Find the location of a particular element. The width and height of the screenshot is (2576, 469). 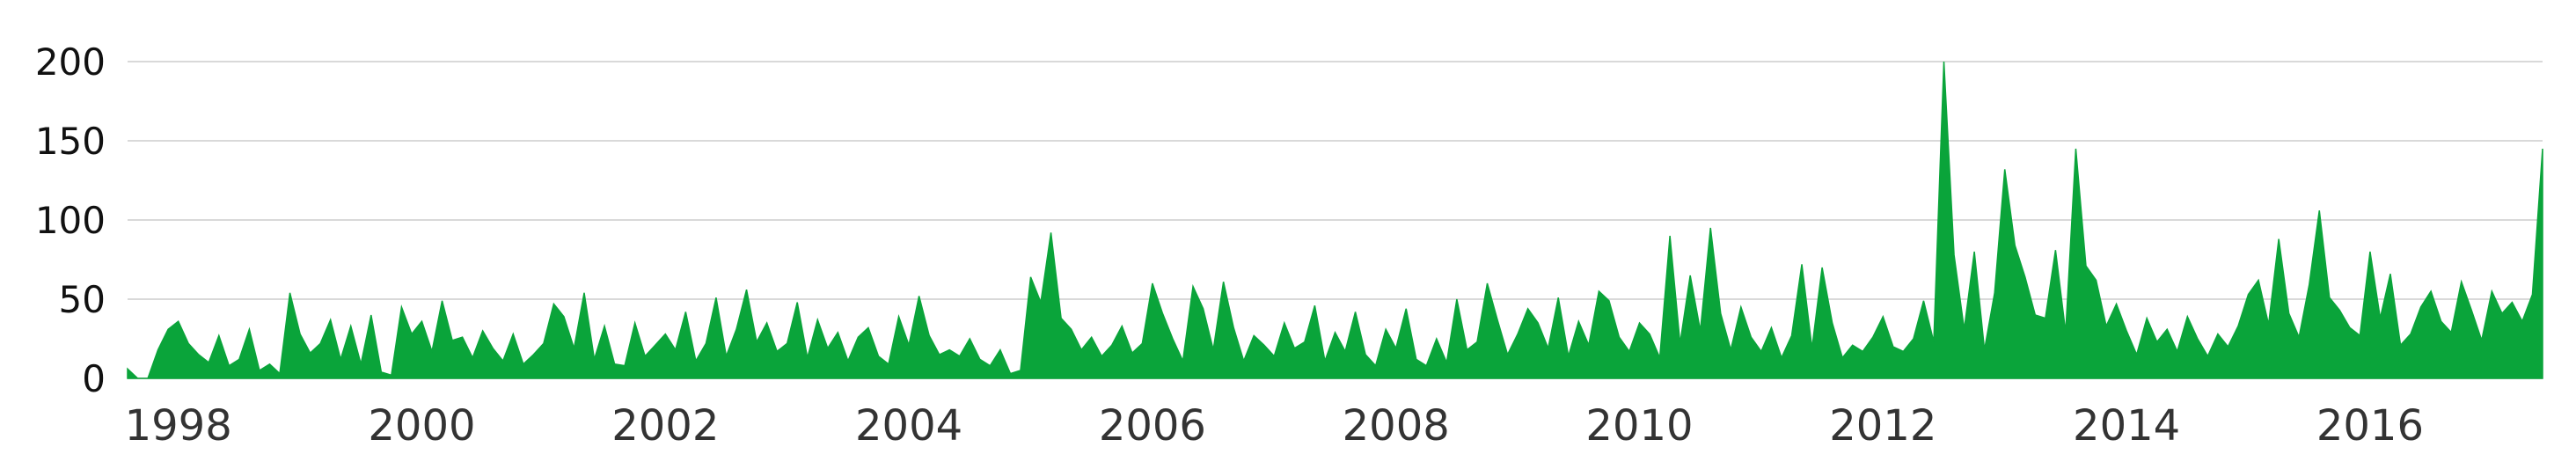

x-tick-label: 2006 is located at coordinates (1152, 426).